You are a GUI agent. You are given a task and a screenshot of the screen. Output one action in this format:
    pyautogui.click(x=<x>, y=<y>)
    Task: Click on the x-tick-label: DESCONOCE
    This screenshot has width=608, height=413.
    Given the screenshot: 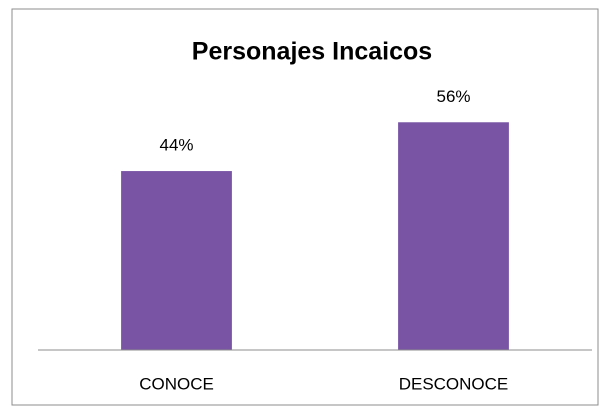 What is the action you would take?
    pyautogui.click(x=454, y=383)
    